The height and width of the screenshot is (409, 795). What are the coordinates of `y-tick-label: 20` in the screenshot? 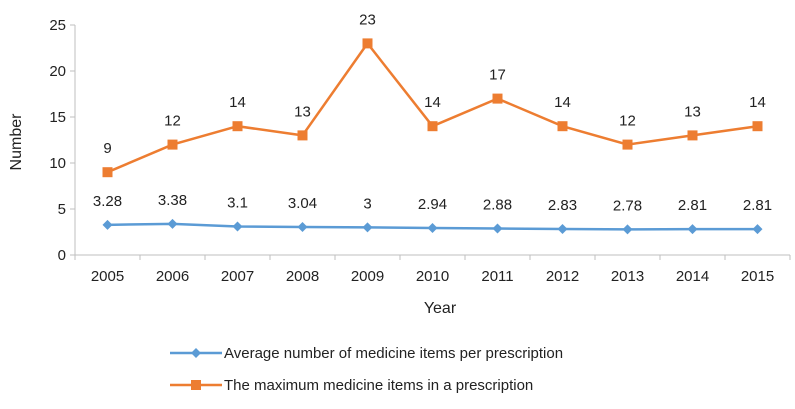 It's located at (57, 71).